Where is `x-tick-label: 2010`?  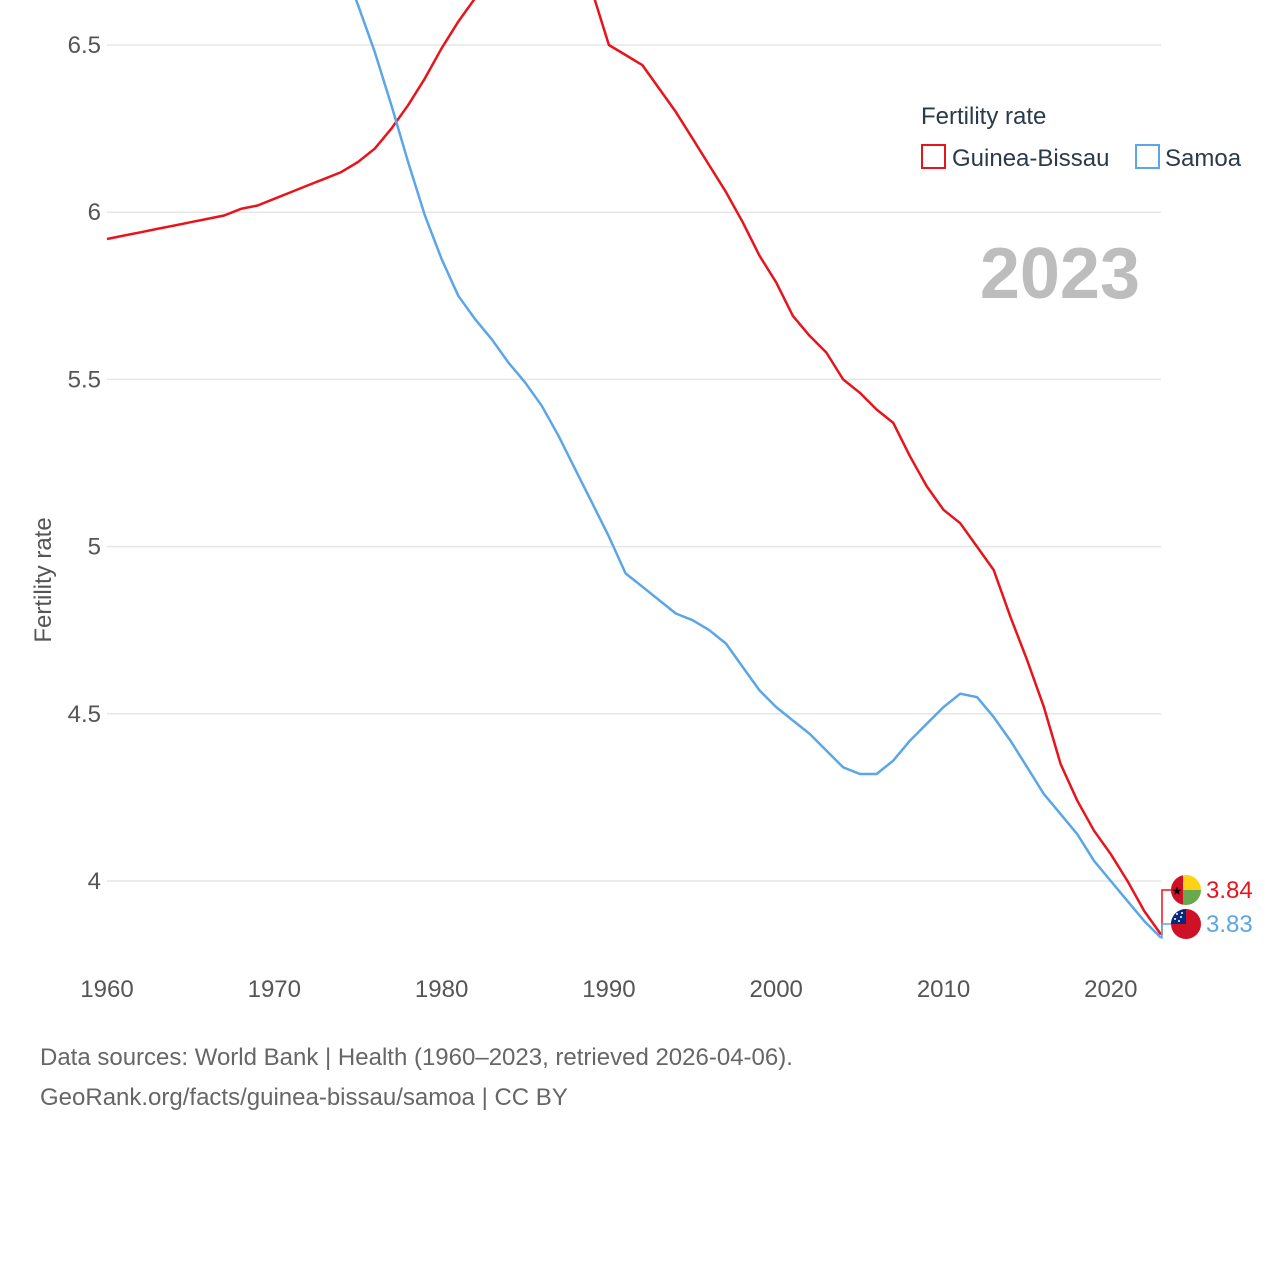
x-tick-label: 2010 is located at coordinates (943, 989).